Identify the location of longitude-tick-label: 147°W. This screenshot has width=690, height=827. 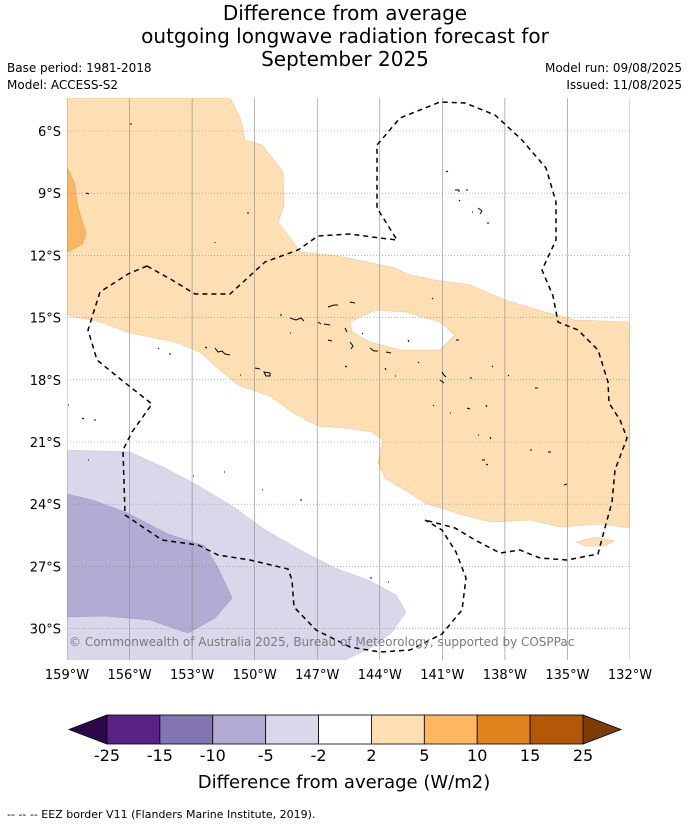
(317, 675).